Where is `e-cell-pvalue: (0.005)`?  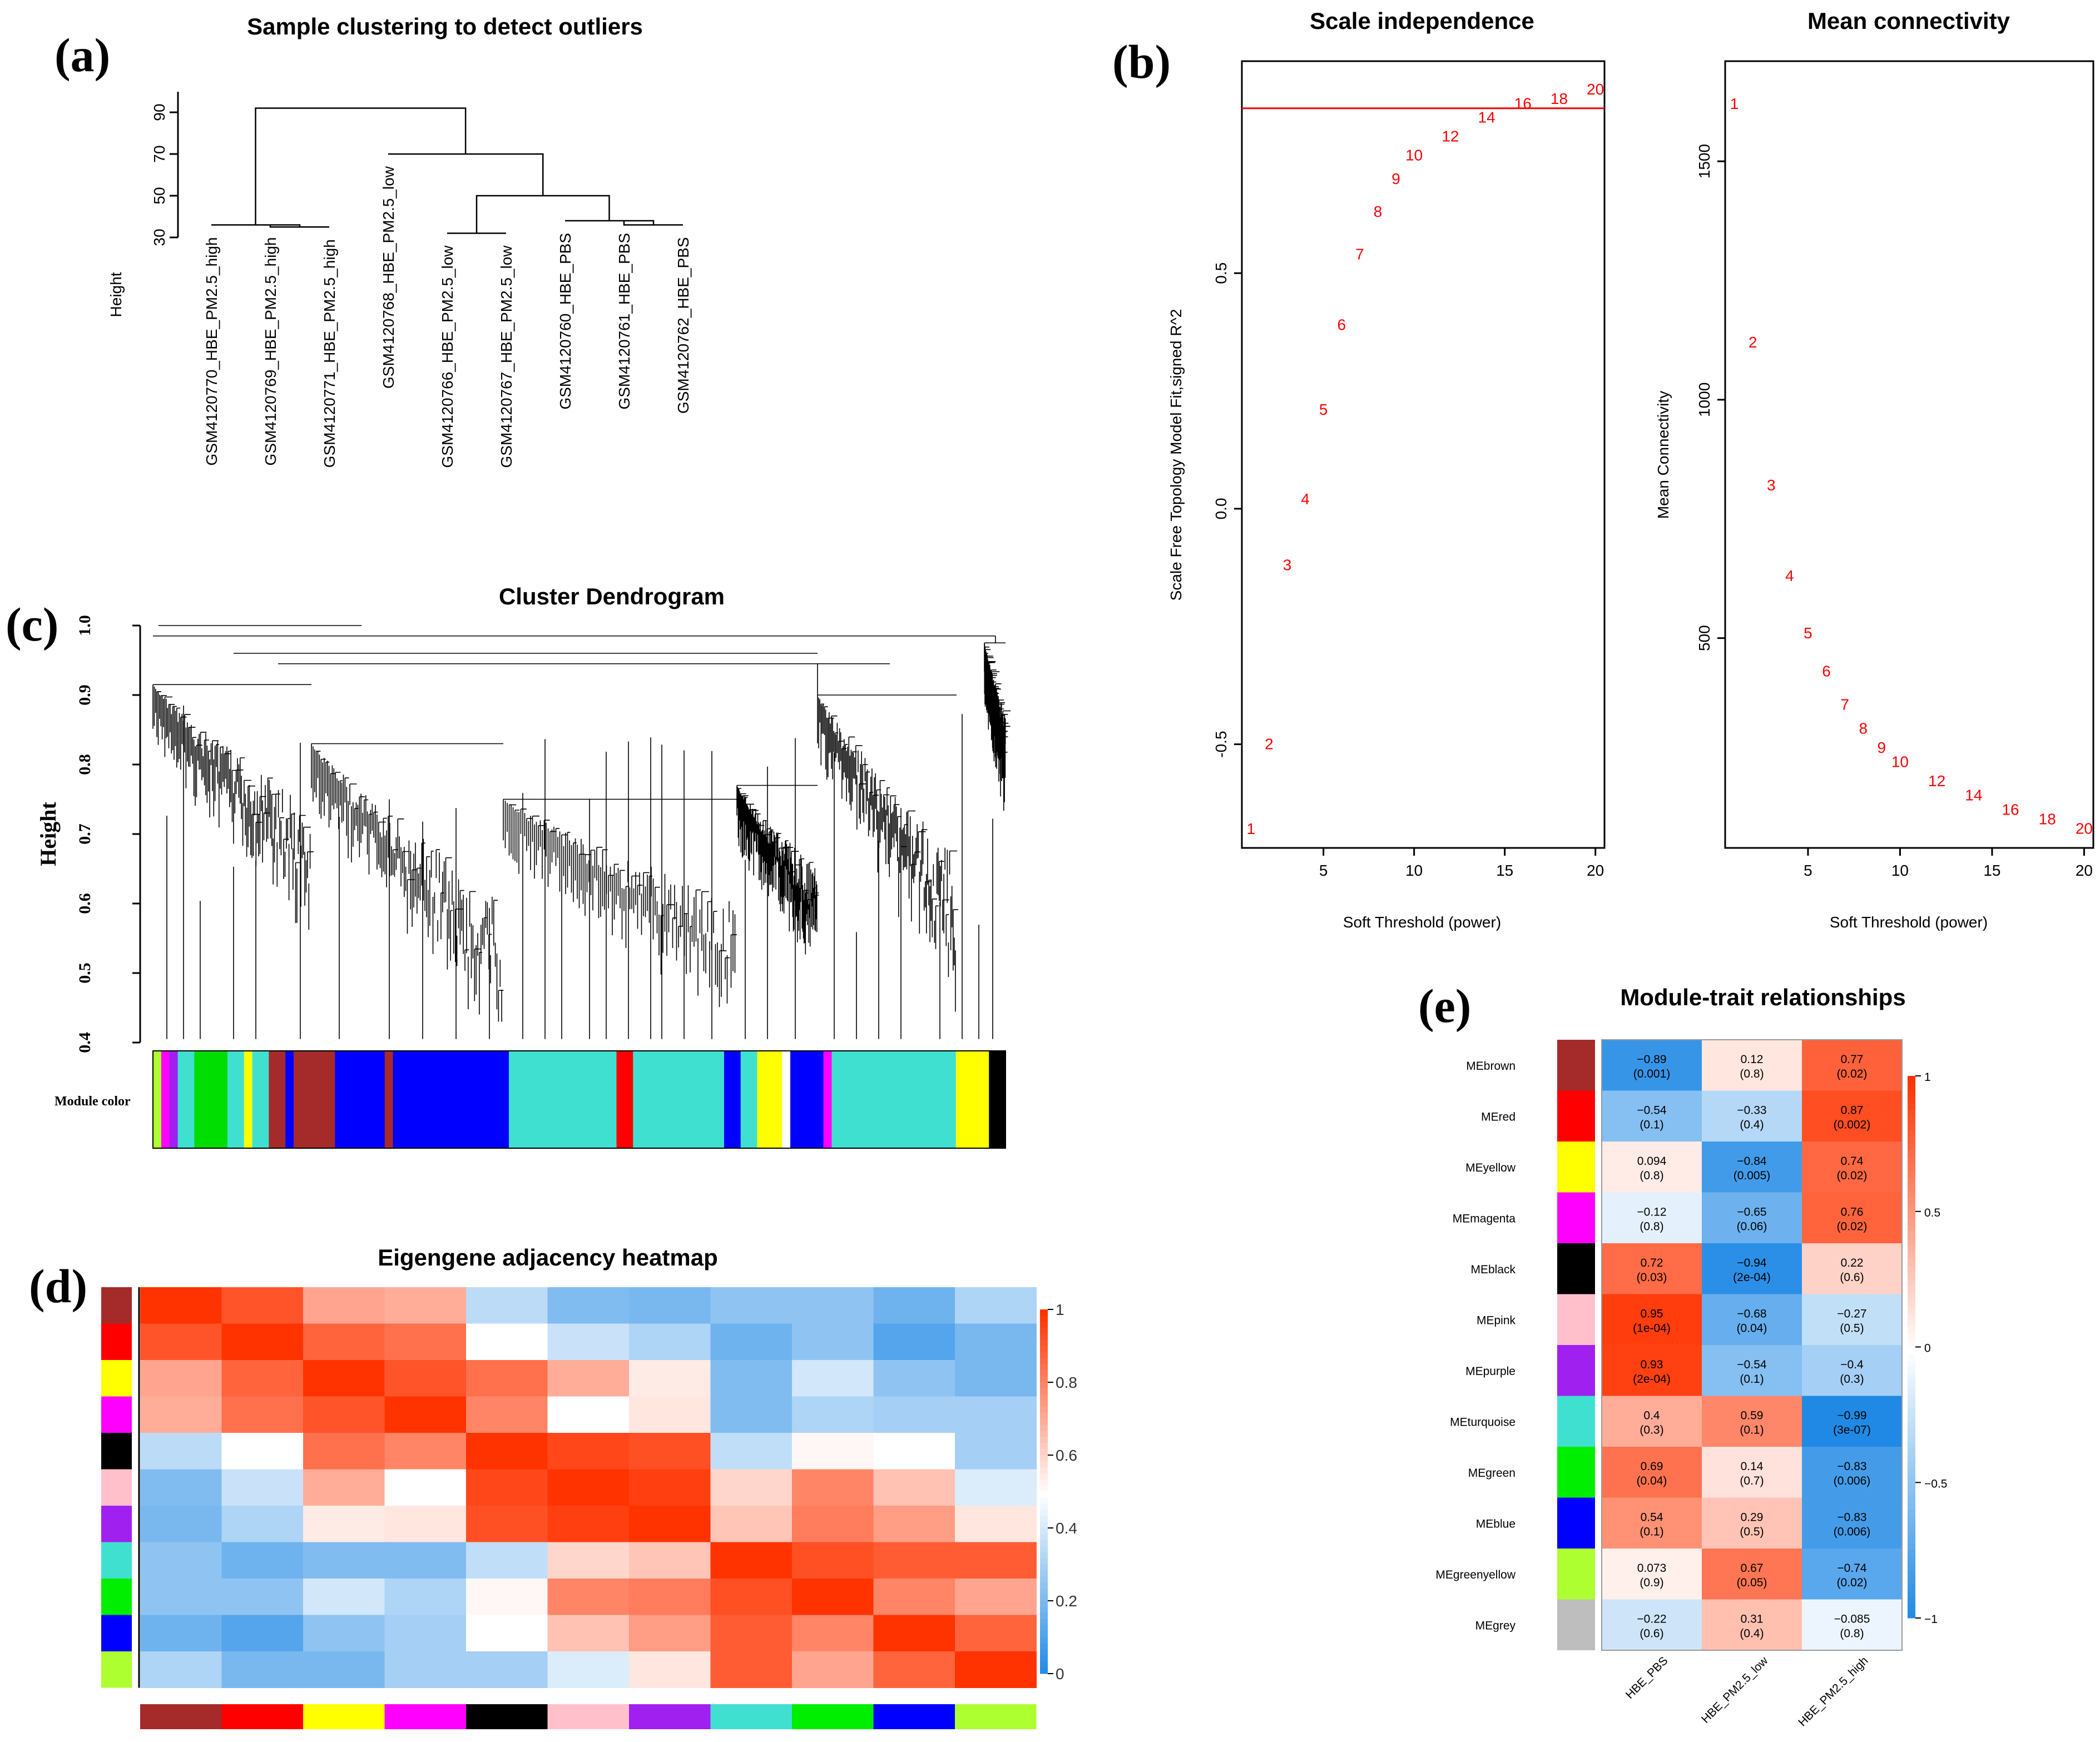 e-cell-pvalue: (0.005) is located at coordinates (1753, 1175).